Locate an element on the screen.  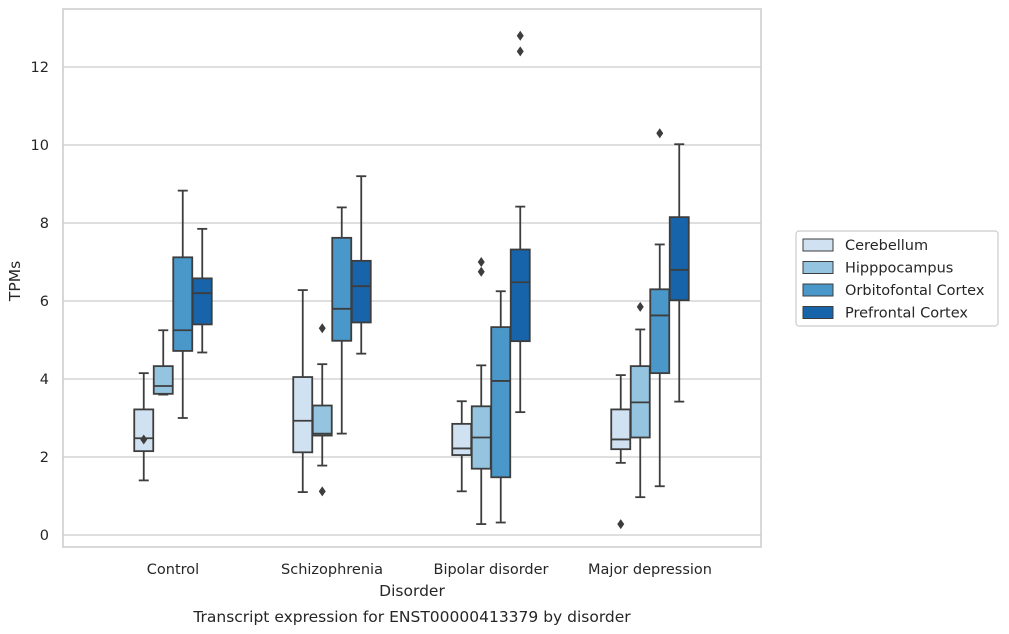
x-tick-label: Major depression is located at coordinates (650, 570).